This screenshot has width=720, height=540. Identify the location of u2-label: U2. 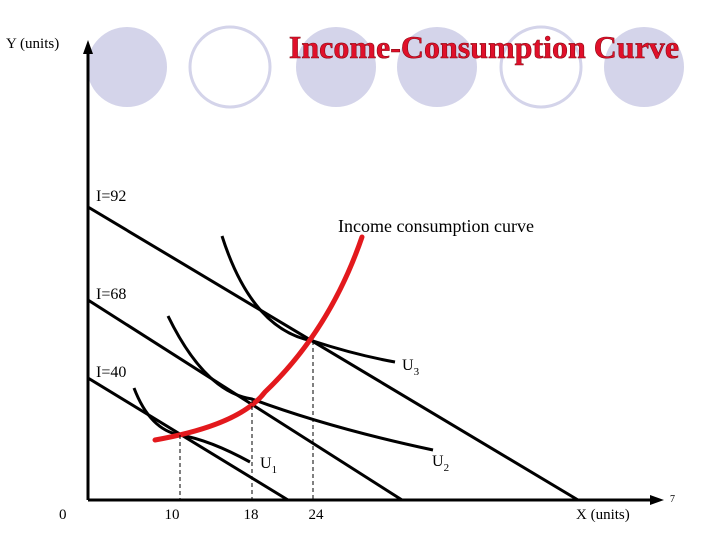
(440, 463).